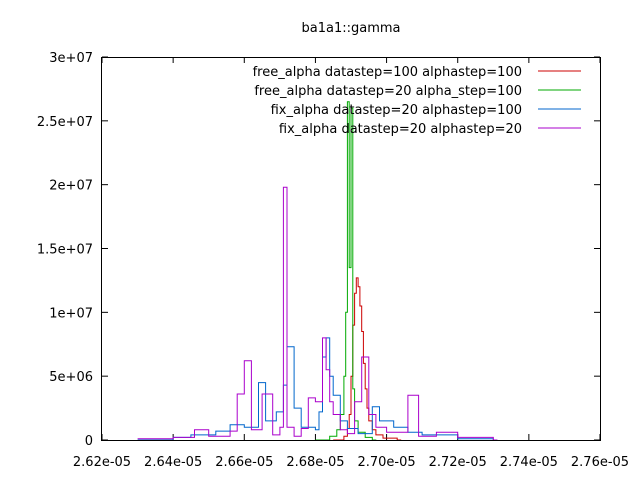 The width and height of the screenshot is (640, 480). Describe the element at coordinates (388, 91) in the screenshot. I see `legend-label-2: free_alpha datastep=20 alpha_step=100` at that location.